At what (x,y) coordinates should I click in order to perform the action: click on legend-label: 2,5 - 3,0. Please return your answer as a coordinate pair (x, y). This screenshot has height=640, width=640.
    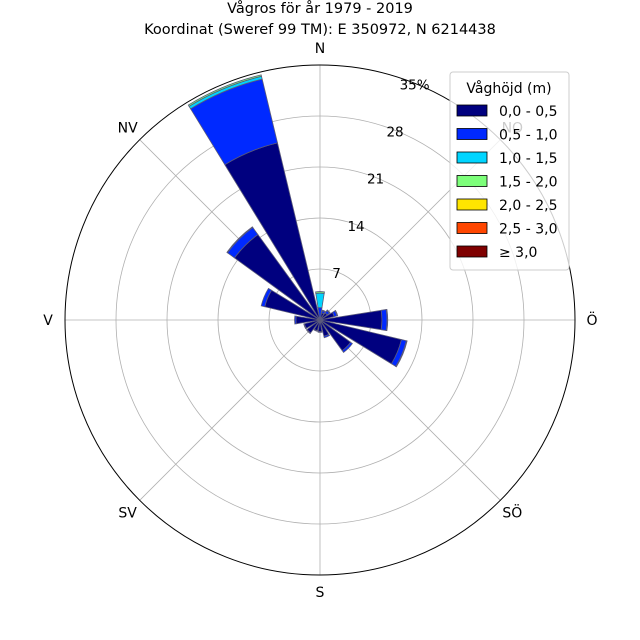
    Looking at the image, I should click on (528, 230).